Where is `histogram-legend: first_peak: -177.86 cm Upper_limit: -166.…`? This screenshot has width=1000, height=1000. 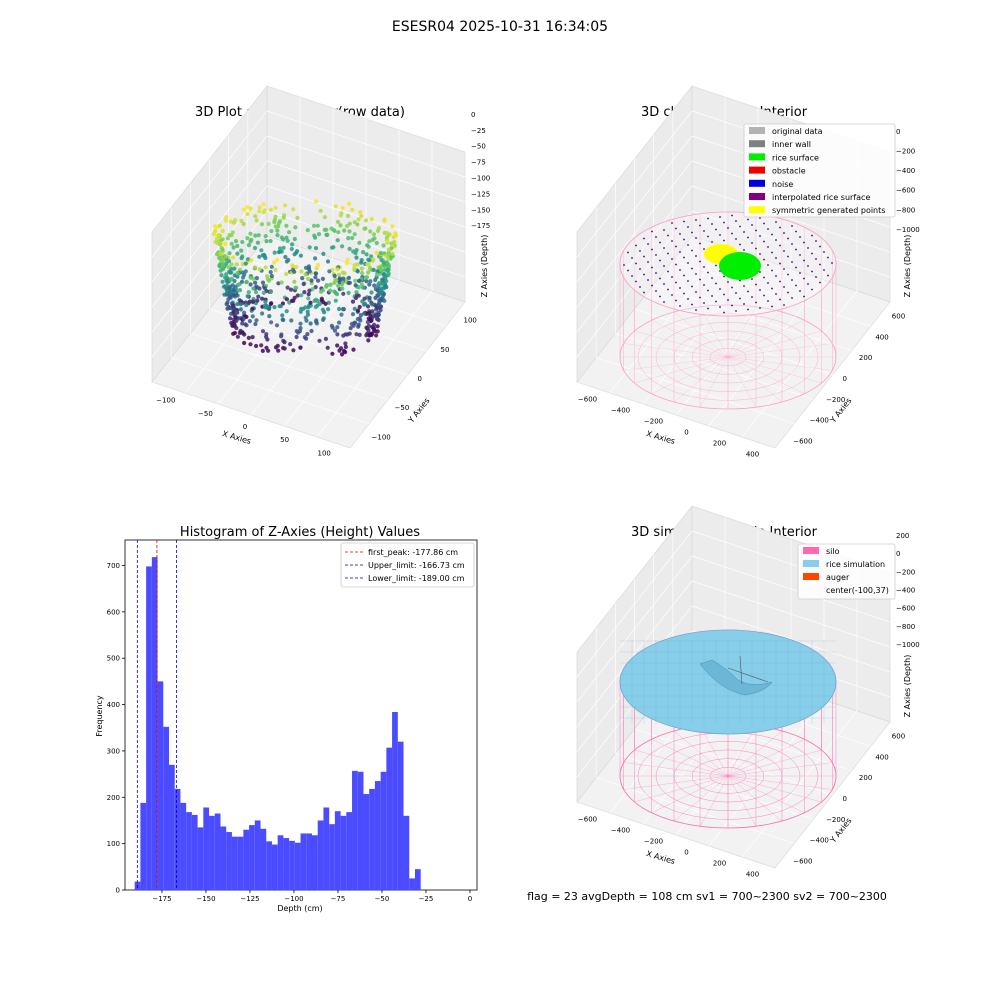
histogram-legend: first_peak: -177.86 cm Upper_limit: -166.… is located at coordinates (407, 565).